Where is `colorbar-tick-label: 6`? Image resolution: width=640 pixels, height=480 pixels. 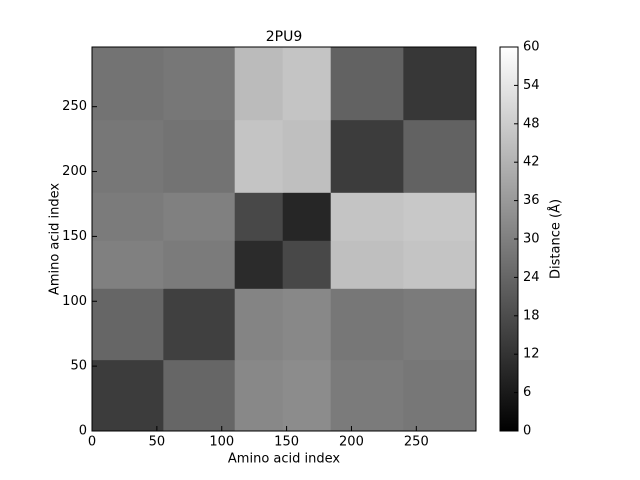 colorbar-tick-label: 6 is located at coordinates (527, 392).